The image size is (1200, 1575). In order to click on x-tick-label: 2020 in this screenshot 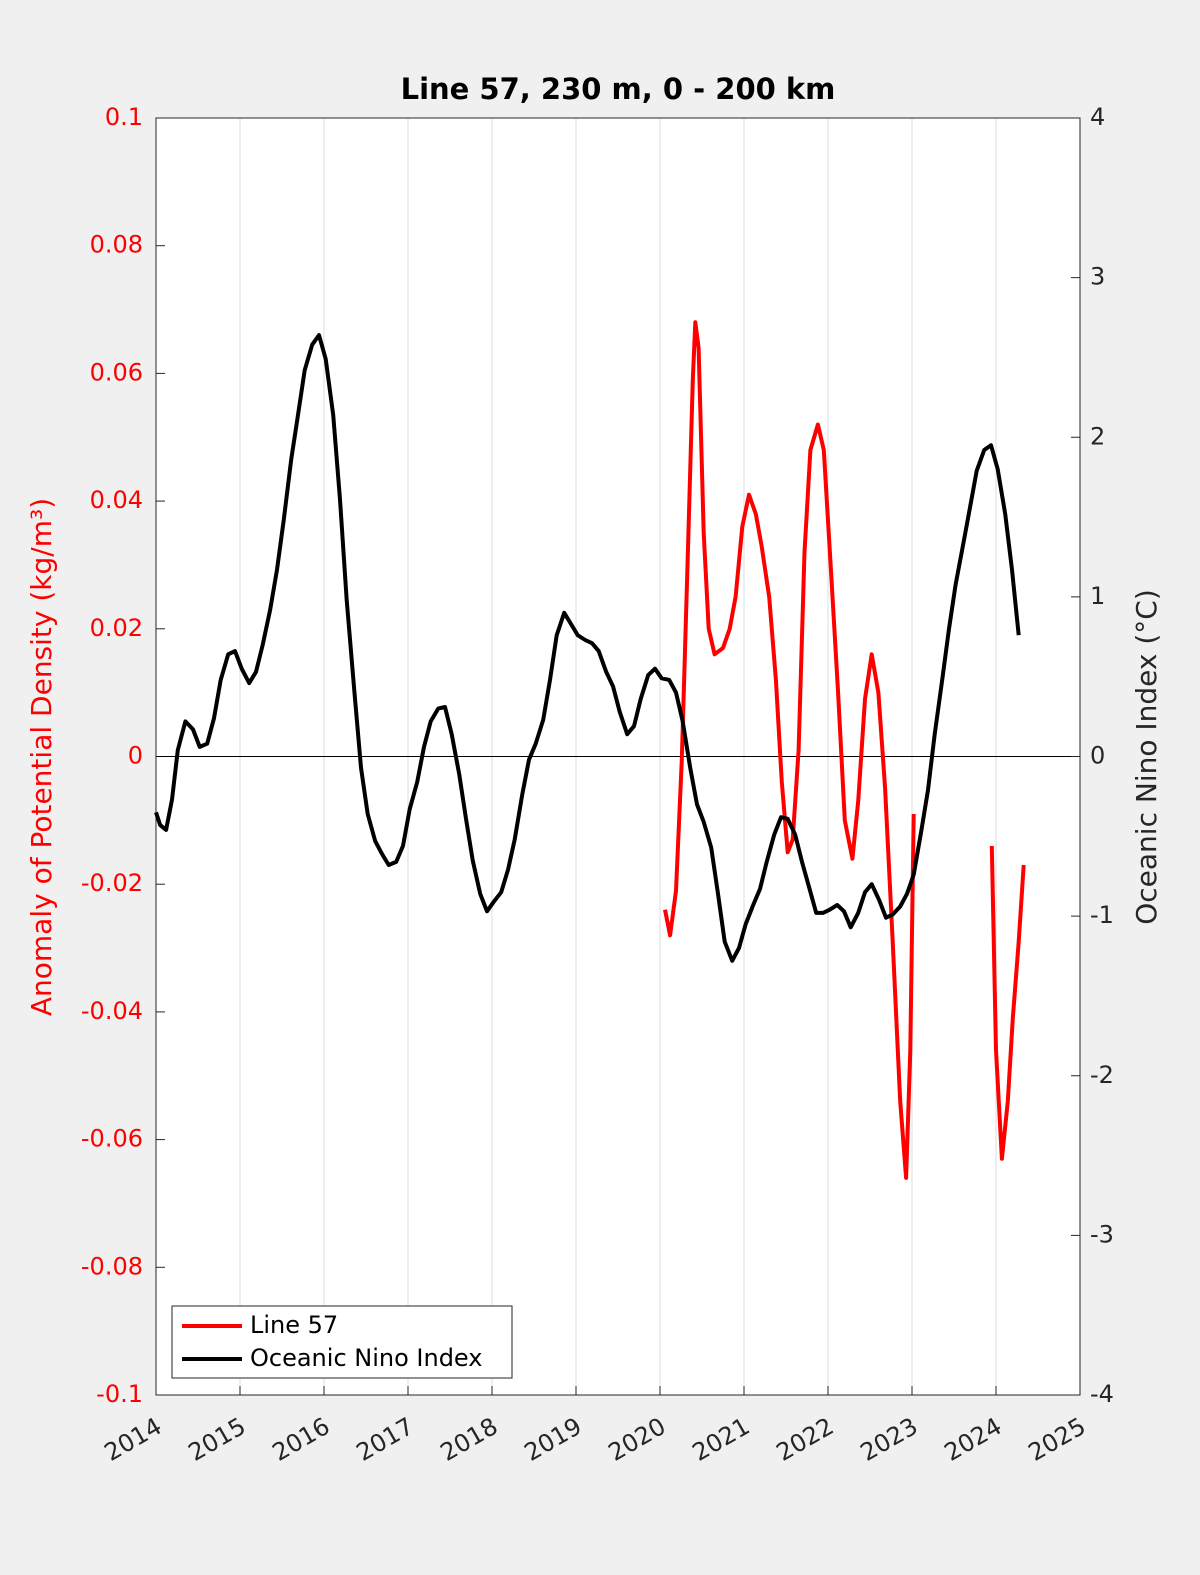, I will do `click(637, 1439)`.